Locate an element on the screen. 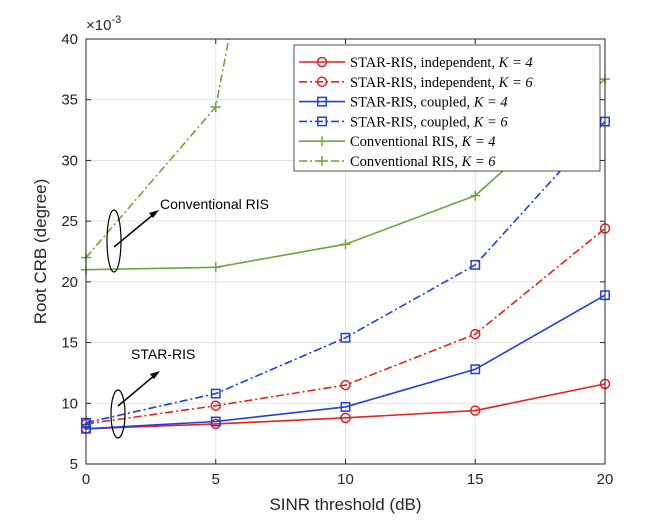 This screenshot has width=664, height=520. y-tick-label: 40 is located at coordinates (69, 39).